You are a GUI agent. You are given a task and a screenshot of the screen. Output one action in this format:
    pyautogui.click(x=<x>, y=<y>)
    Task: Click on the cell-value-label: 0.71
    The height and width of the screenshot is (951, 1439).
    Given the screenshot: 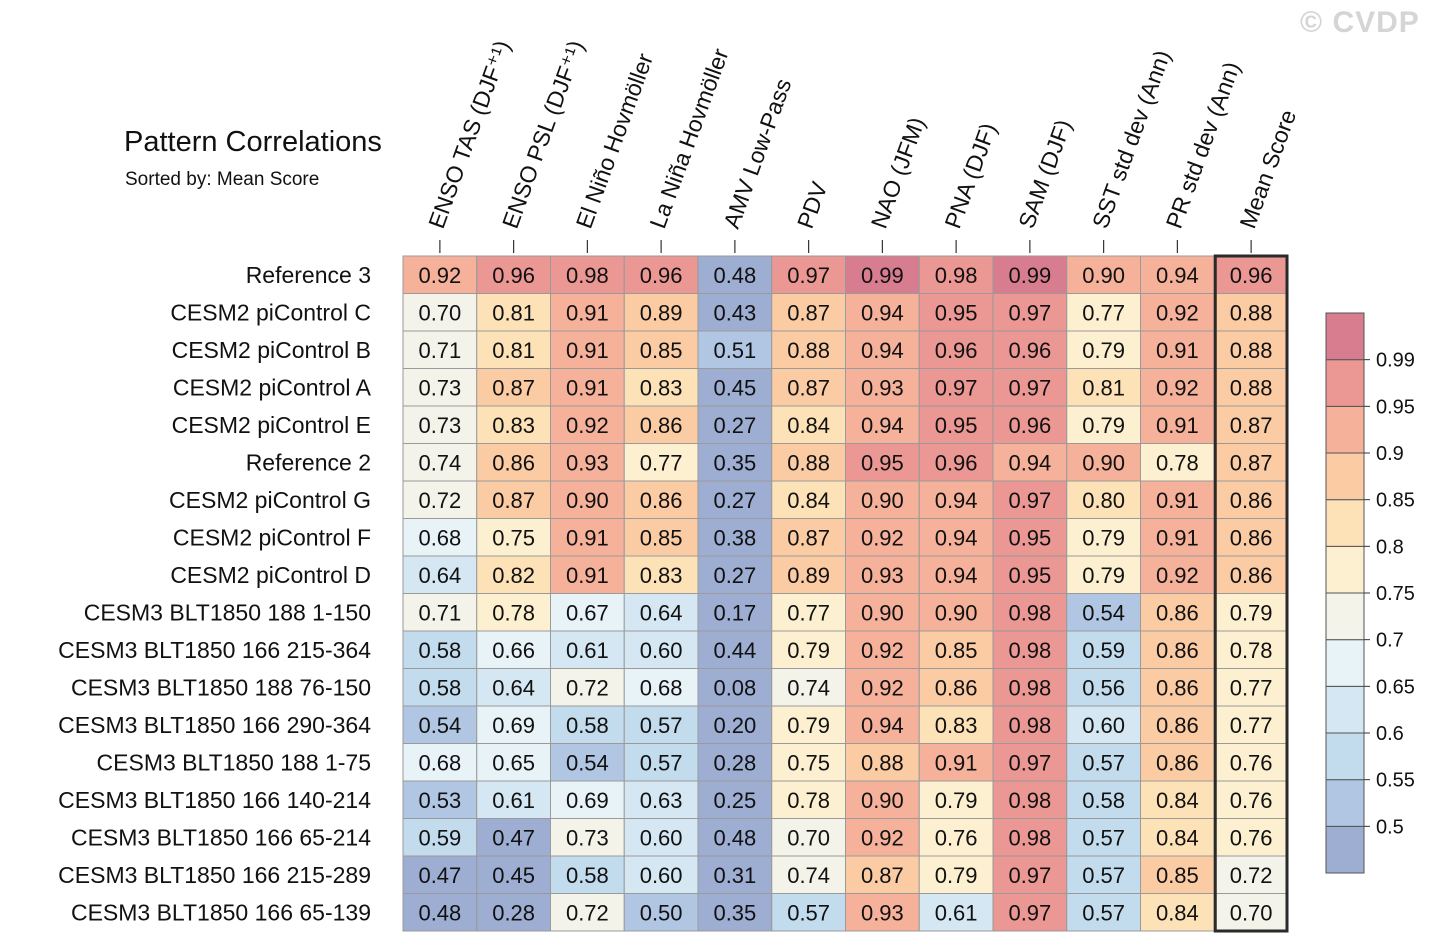 What is the action you would take?
    pyautogui.click(x=439, y=612)
    